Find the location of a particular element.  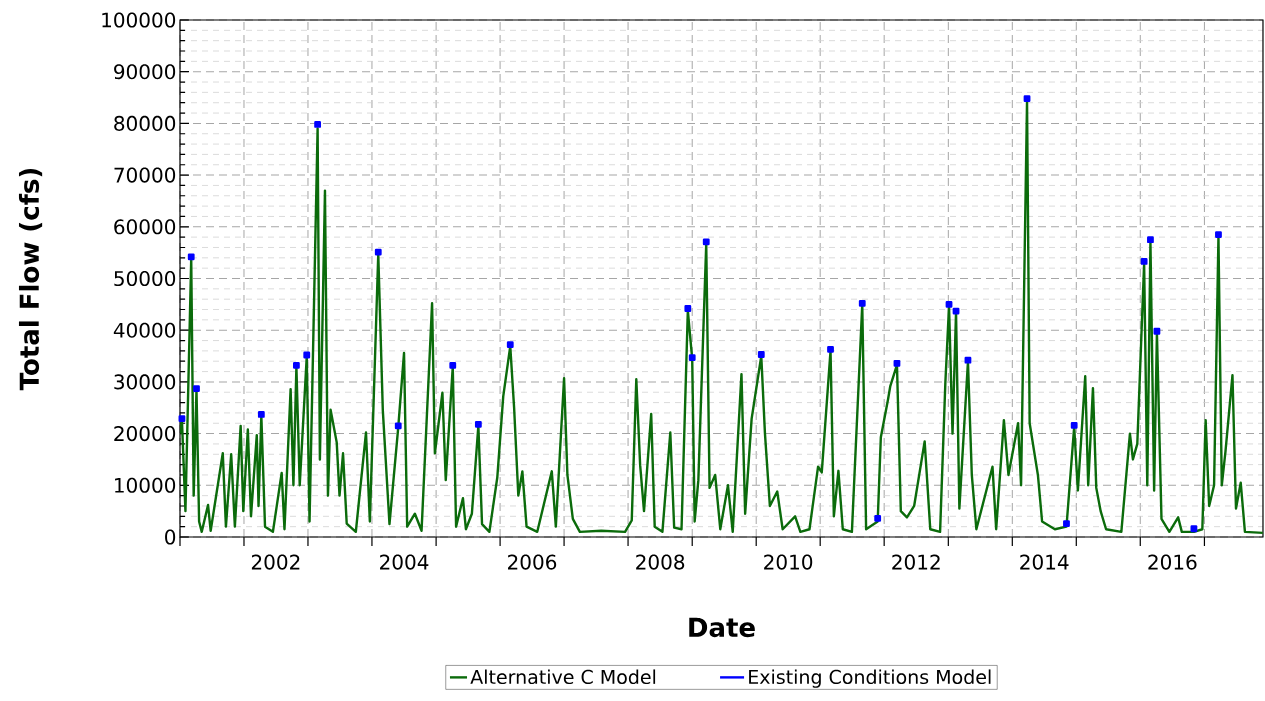

x-tick-label: 2006 is located at coordinates (532, 562).